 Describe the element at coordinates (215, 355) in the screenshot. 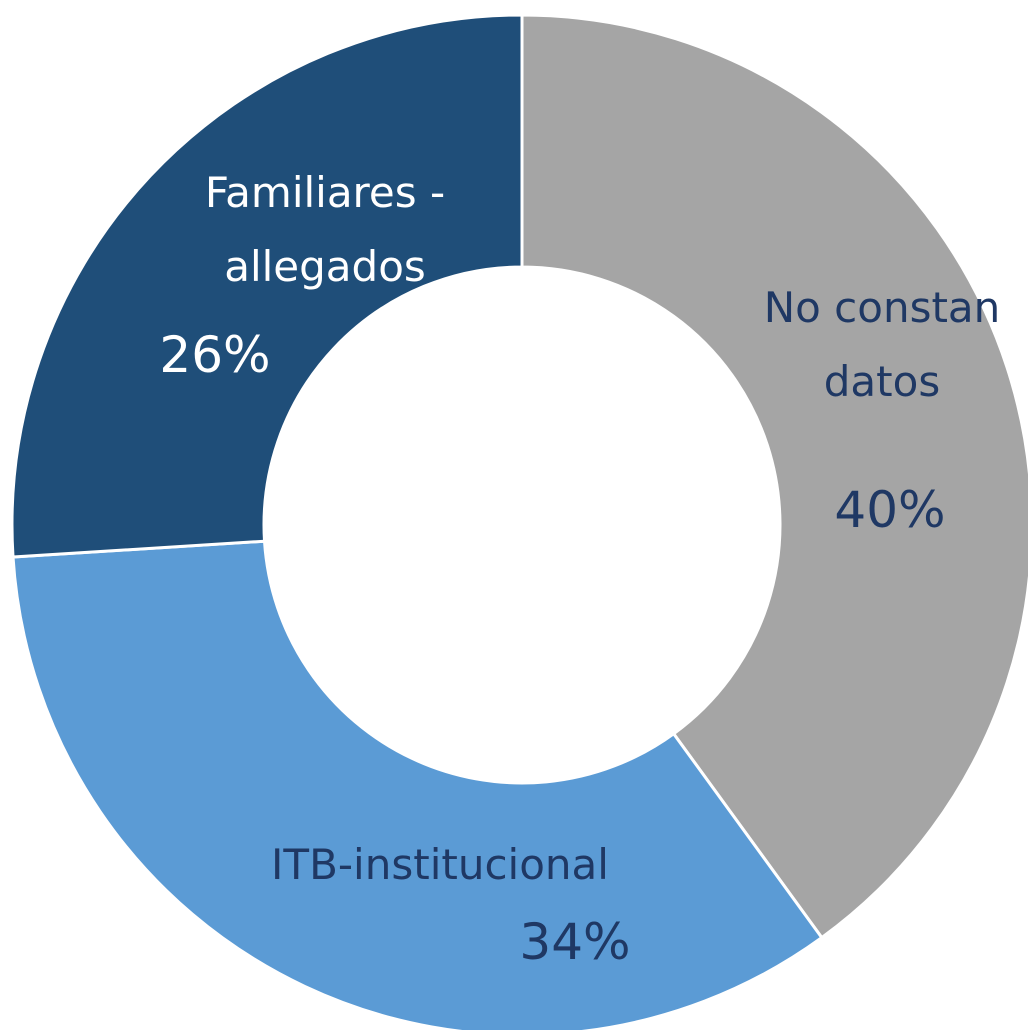

I see `value-label: 26%` at that location.